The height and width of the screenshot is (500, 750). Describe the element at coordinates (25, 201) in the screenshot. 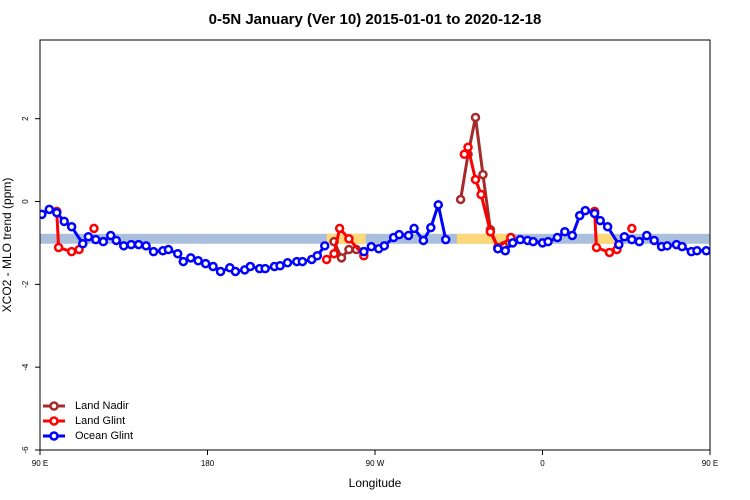

I see `y-tick-label: 0` at that location.